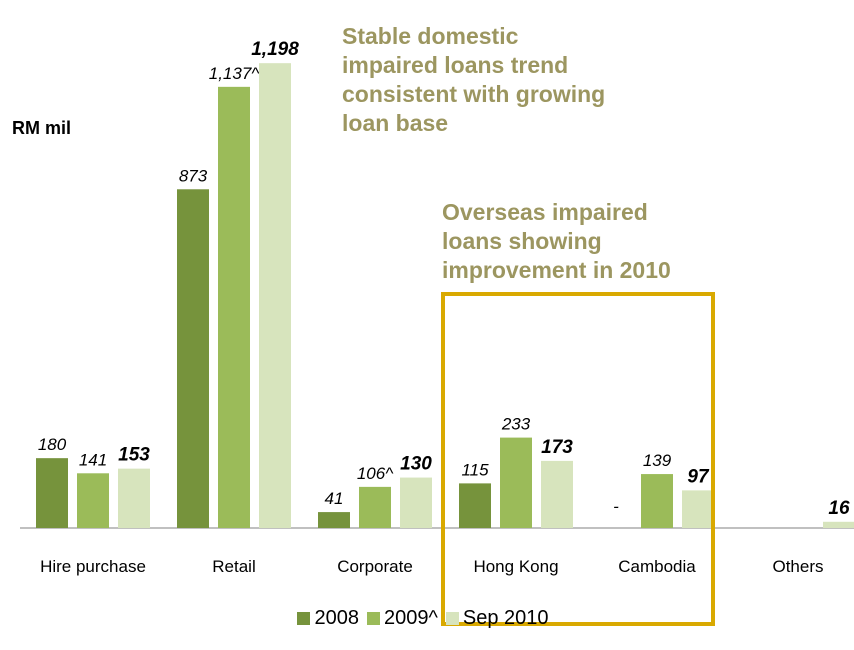  I want to click on legend-label-2008: 2008, so click(336, 618).